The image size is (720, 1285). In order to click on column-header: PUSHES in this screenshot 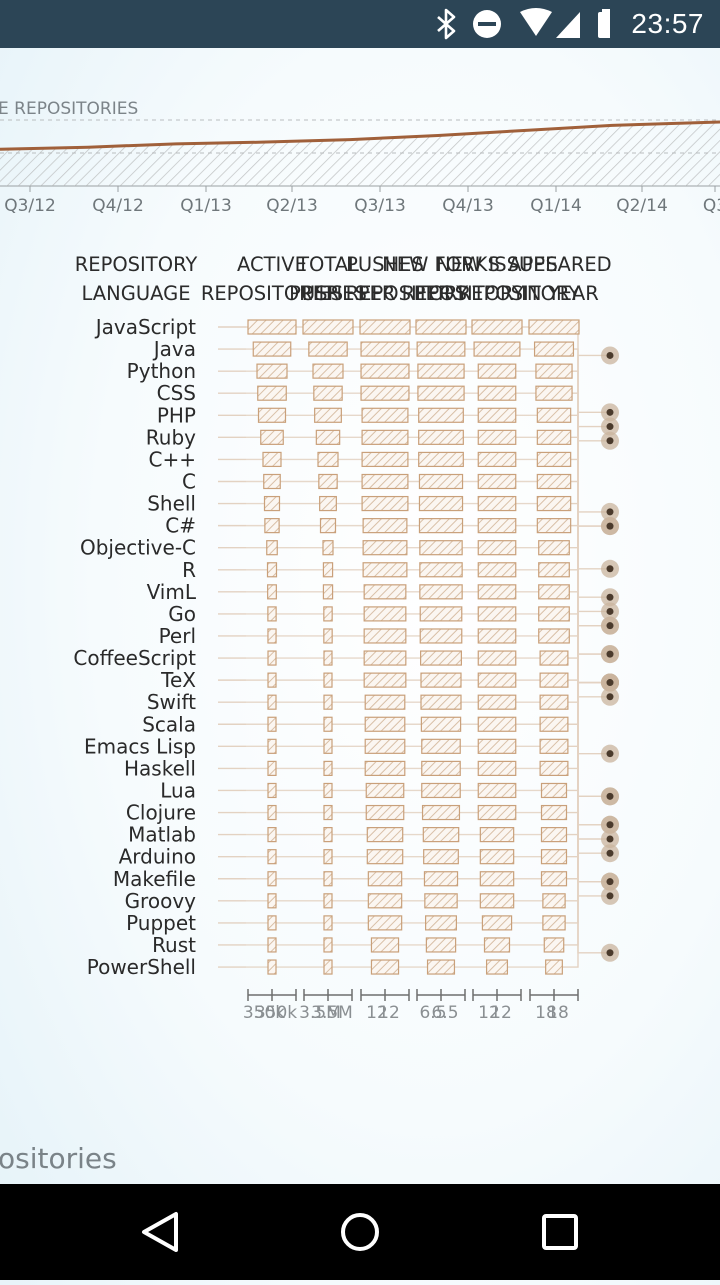, I will do `click(385, 264)`.